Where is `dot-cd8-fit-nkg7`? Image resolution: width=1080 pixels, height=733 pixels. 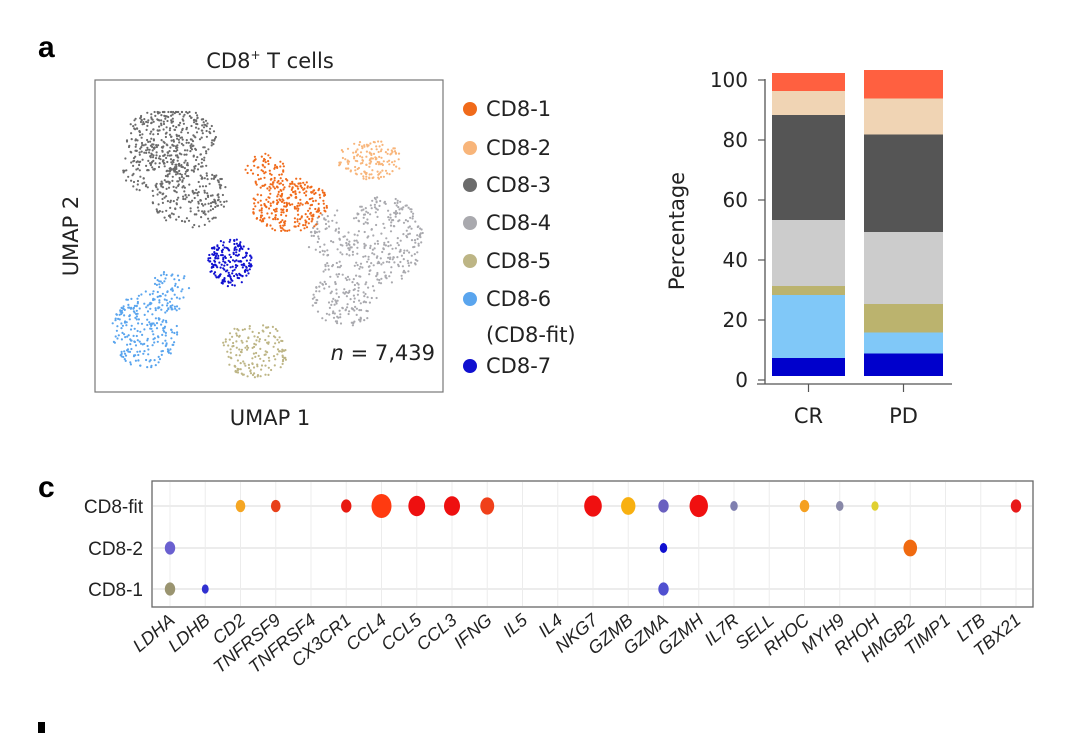
dot-cd8-fit-nkg7 is located at coordinates (593, 506).